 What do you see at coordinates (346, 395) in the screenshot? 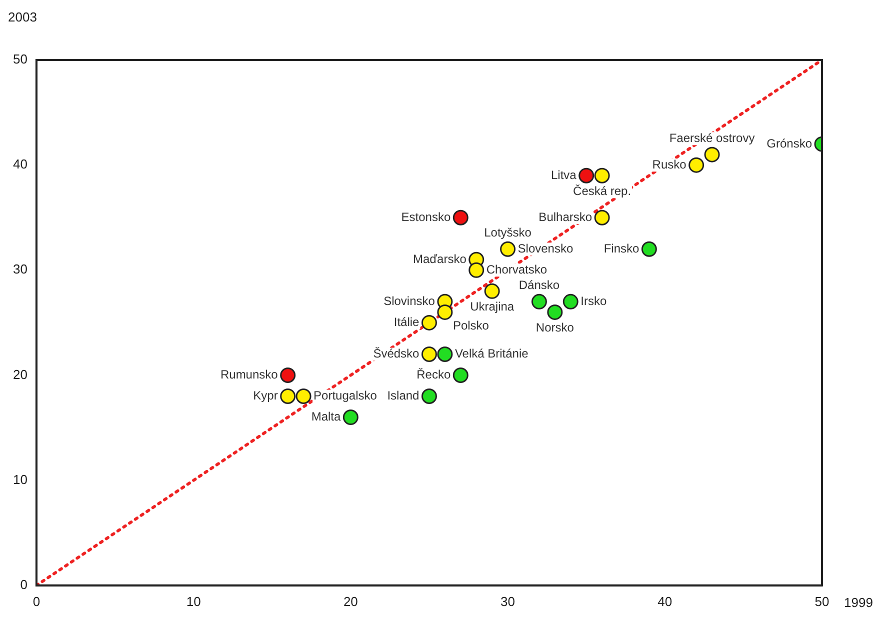
I see `annotation: Portugalsko` at bounding box center [346, 395].